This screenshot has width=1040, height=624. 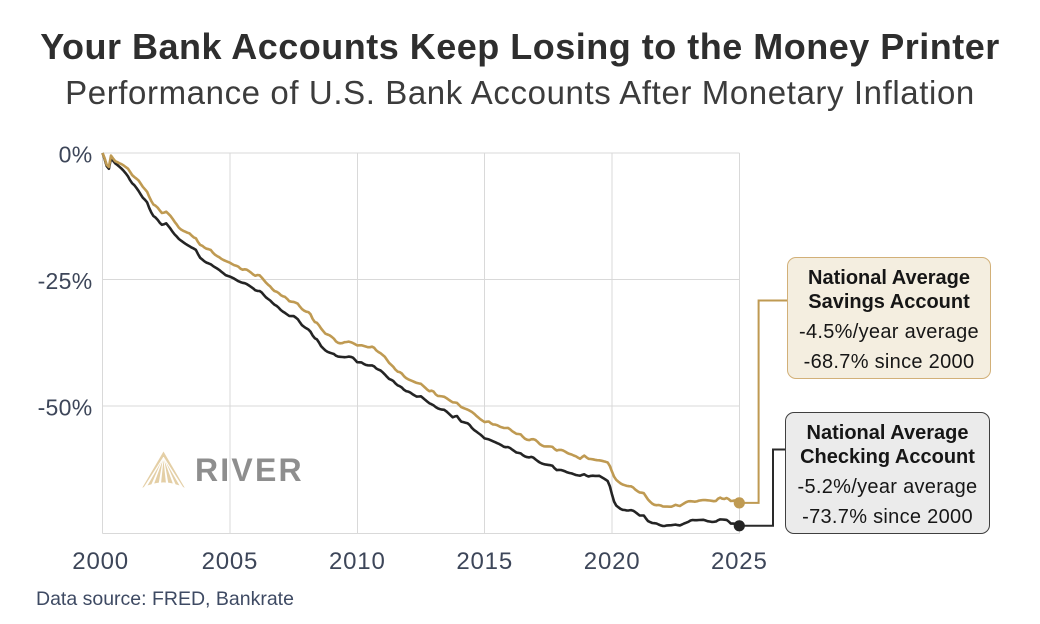 What do you see at coordinates (65, 407) in the screenshot?
I see `svg-text: -50%` at bounding box center [65, 407].